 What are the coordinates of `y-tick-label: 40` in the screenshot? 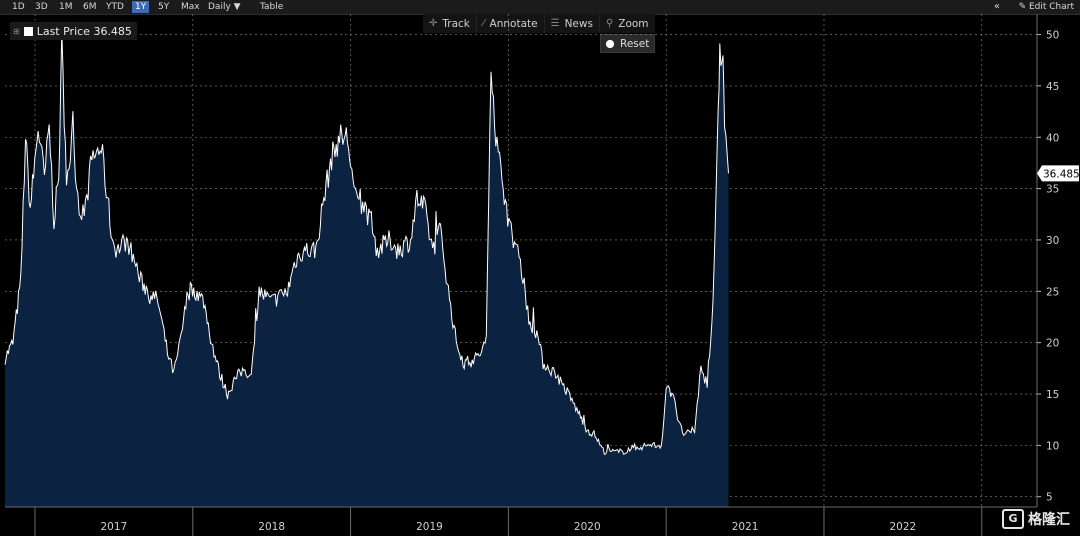 It's located at (1052, 138).